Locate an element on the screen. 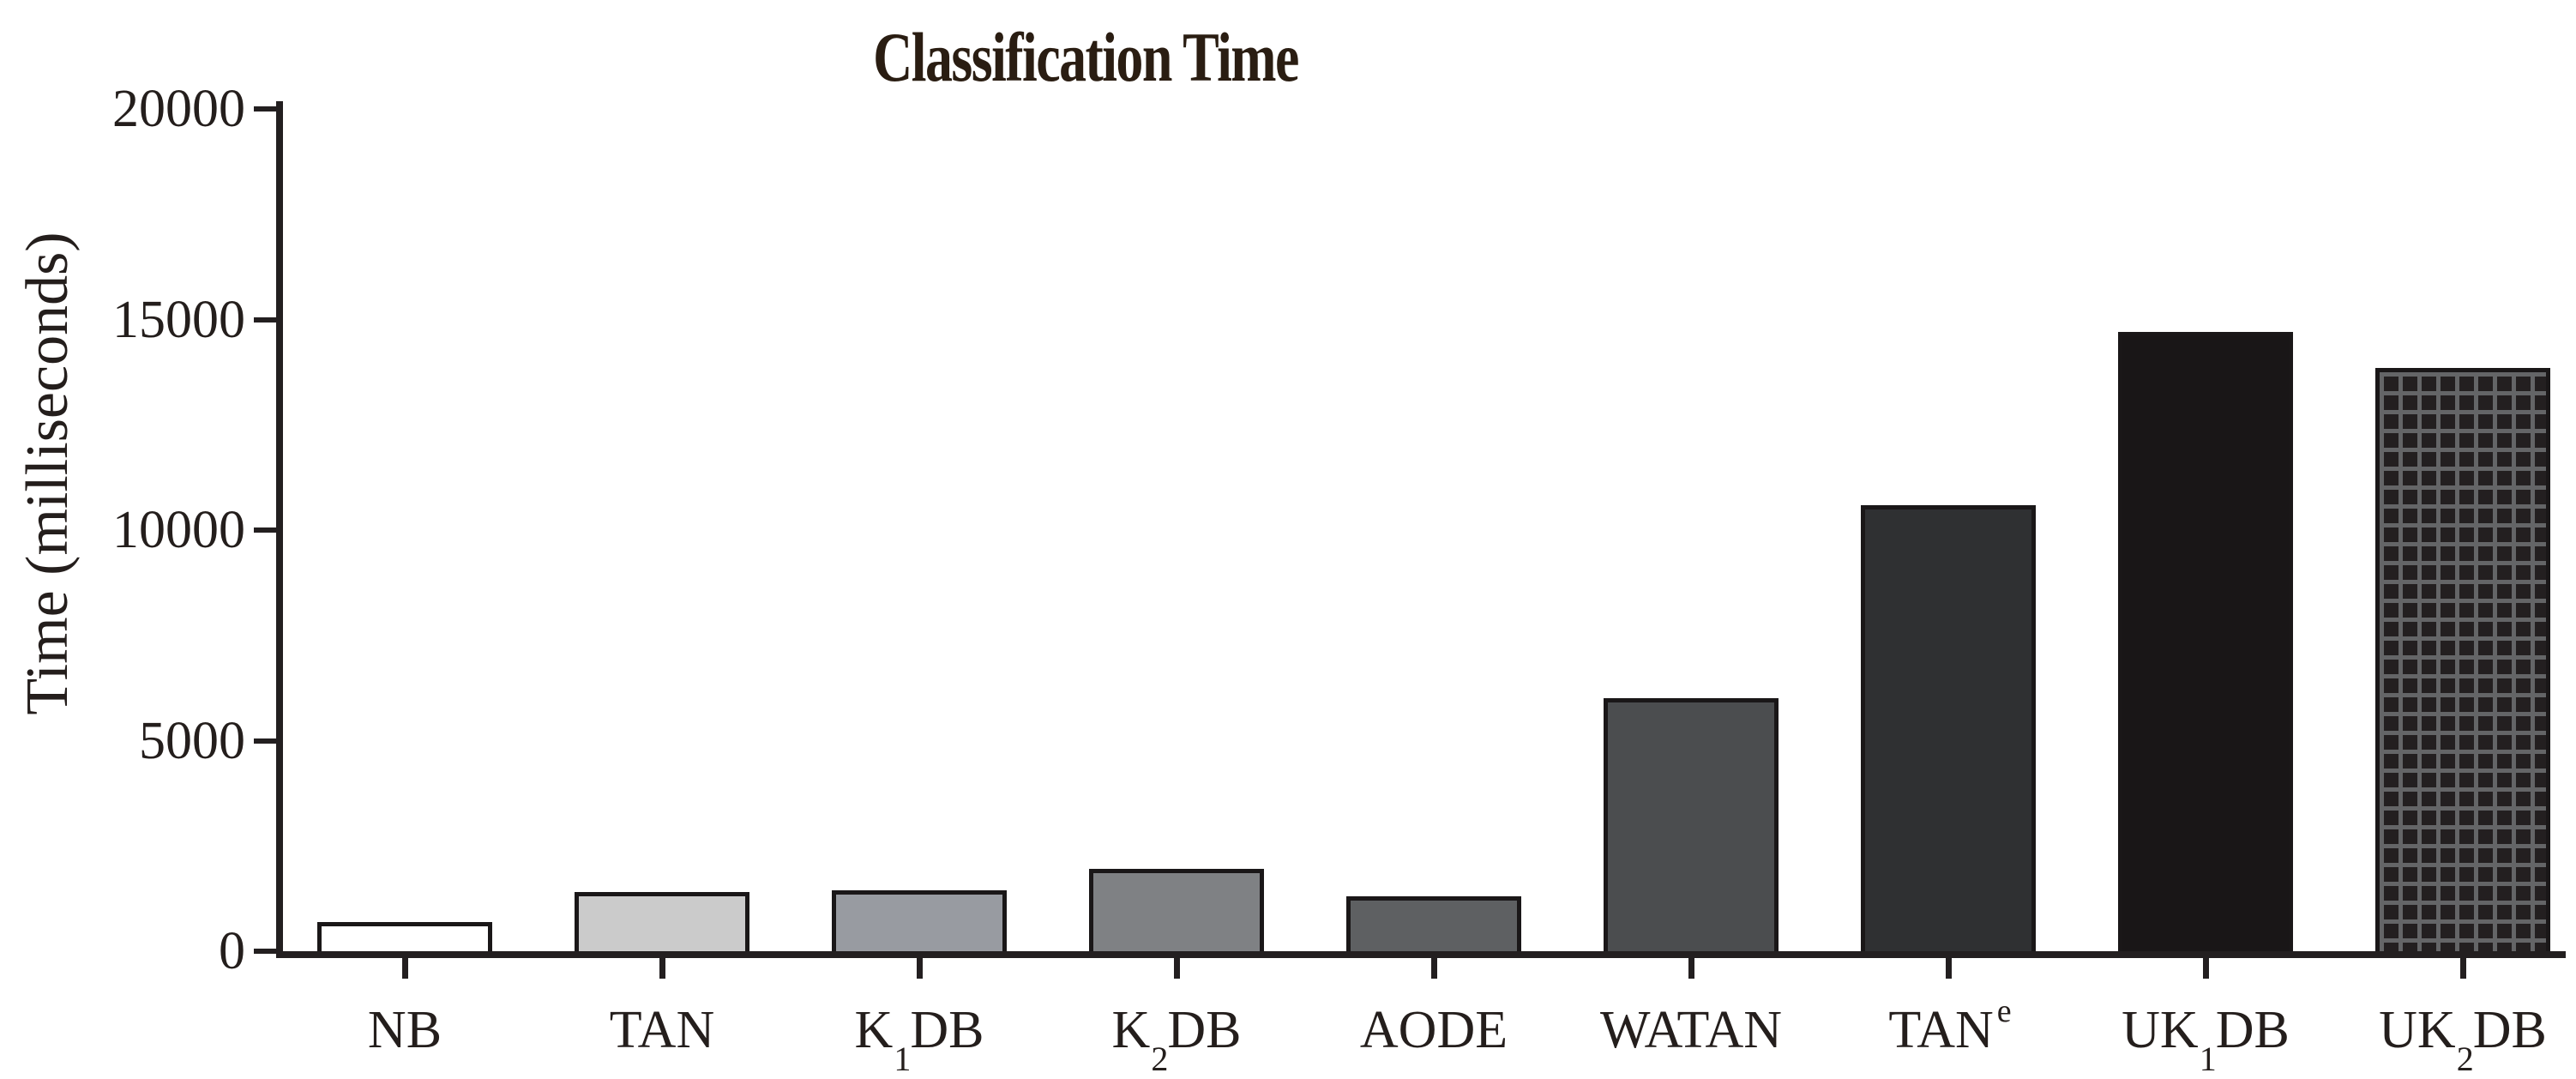 The height and width of the screenshot is (1079, 2576). y-axis-label: Time (milliseconds) is located at coordinates (48, 474).